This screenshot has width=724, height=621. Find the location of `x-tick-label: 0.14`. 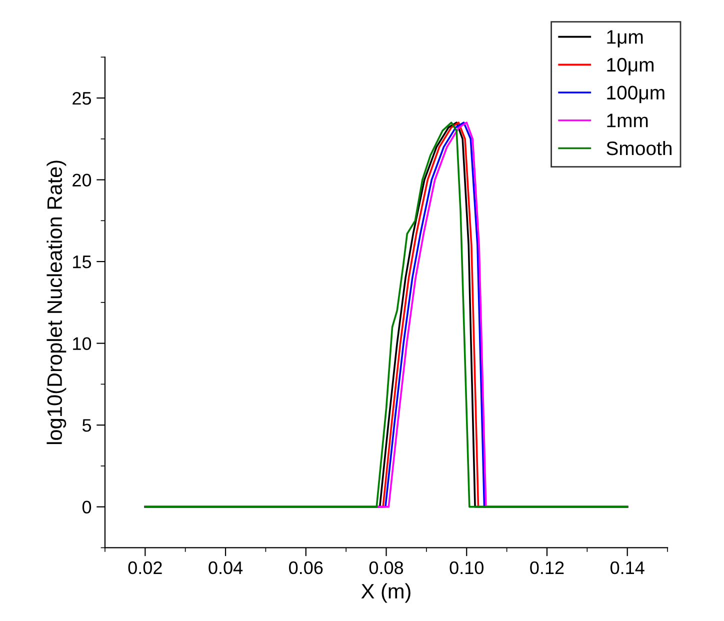

x-tick-label: 0.14 is located at coordinates (627, 567).